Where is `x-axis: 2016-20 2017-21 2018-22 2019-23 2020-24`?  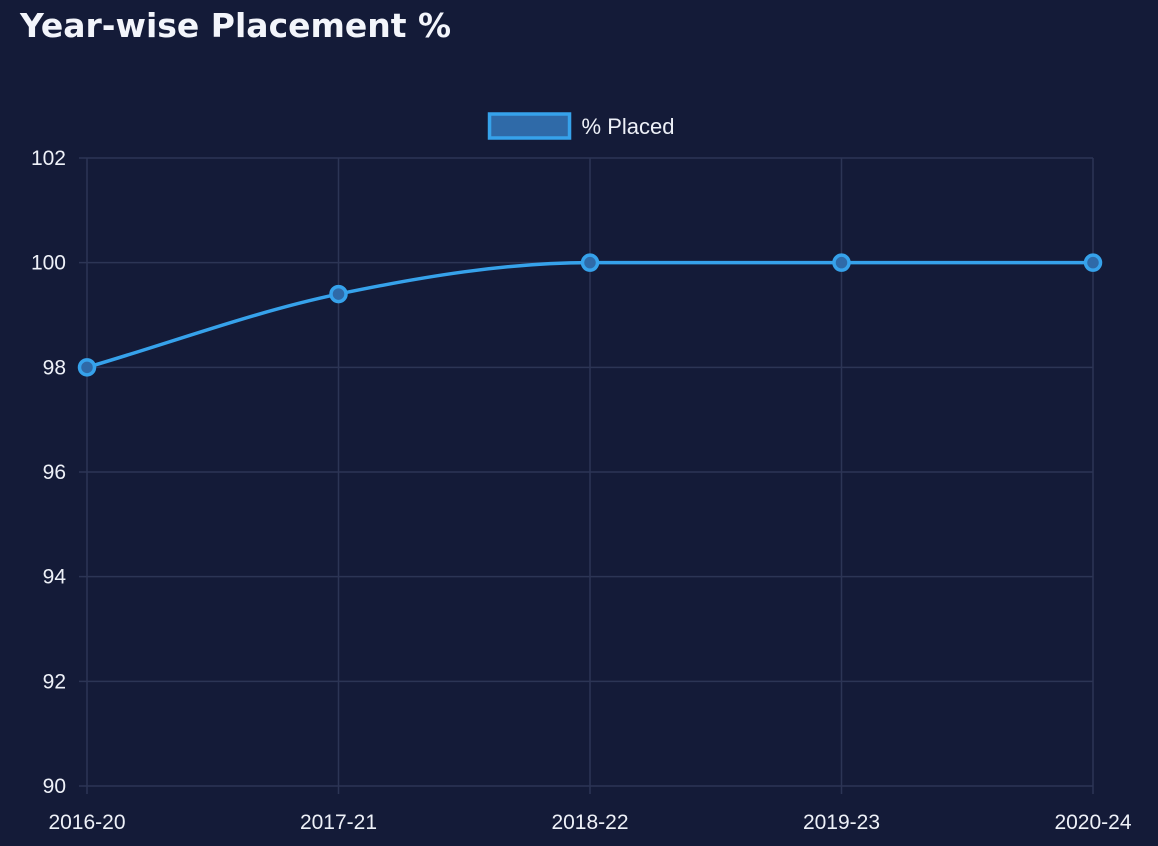
x-axis: 2016-20 2017-21 2018-22 2019-23 2020-24 is located at coordinates (589, 822).